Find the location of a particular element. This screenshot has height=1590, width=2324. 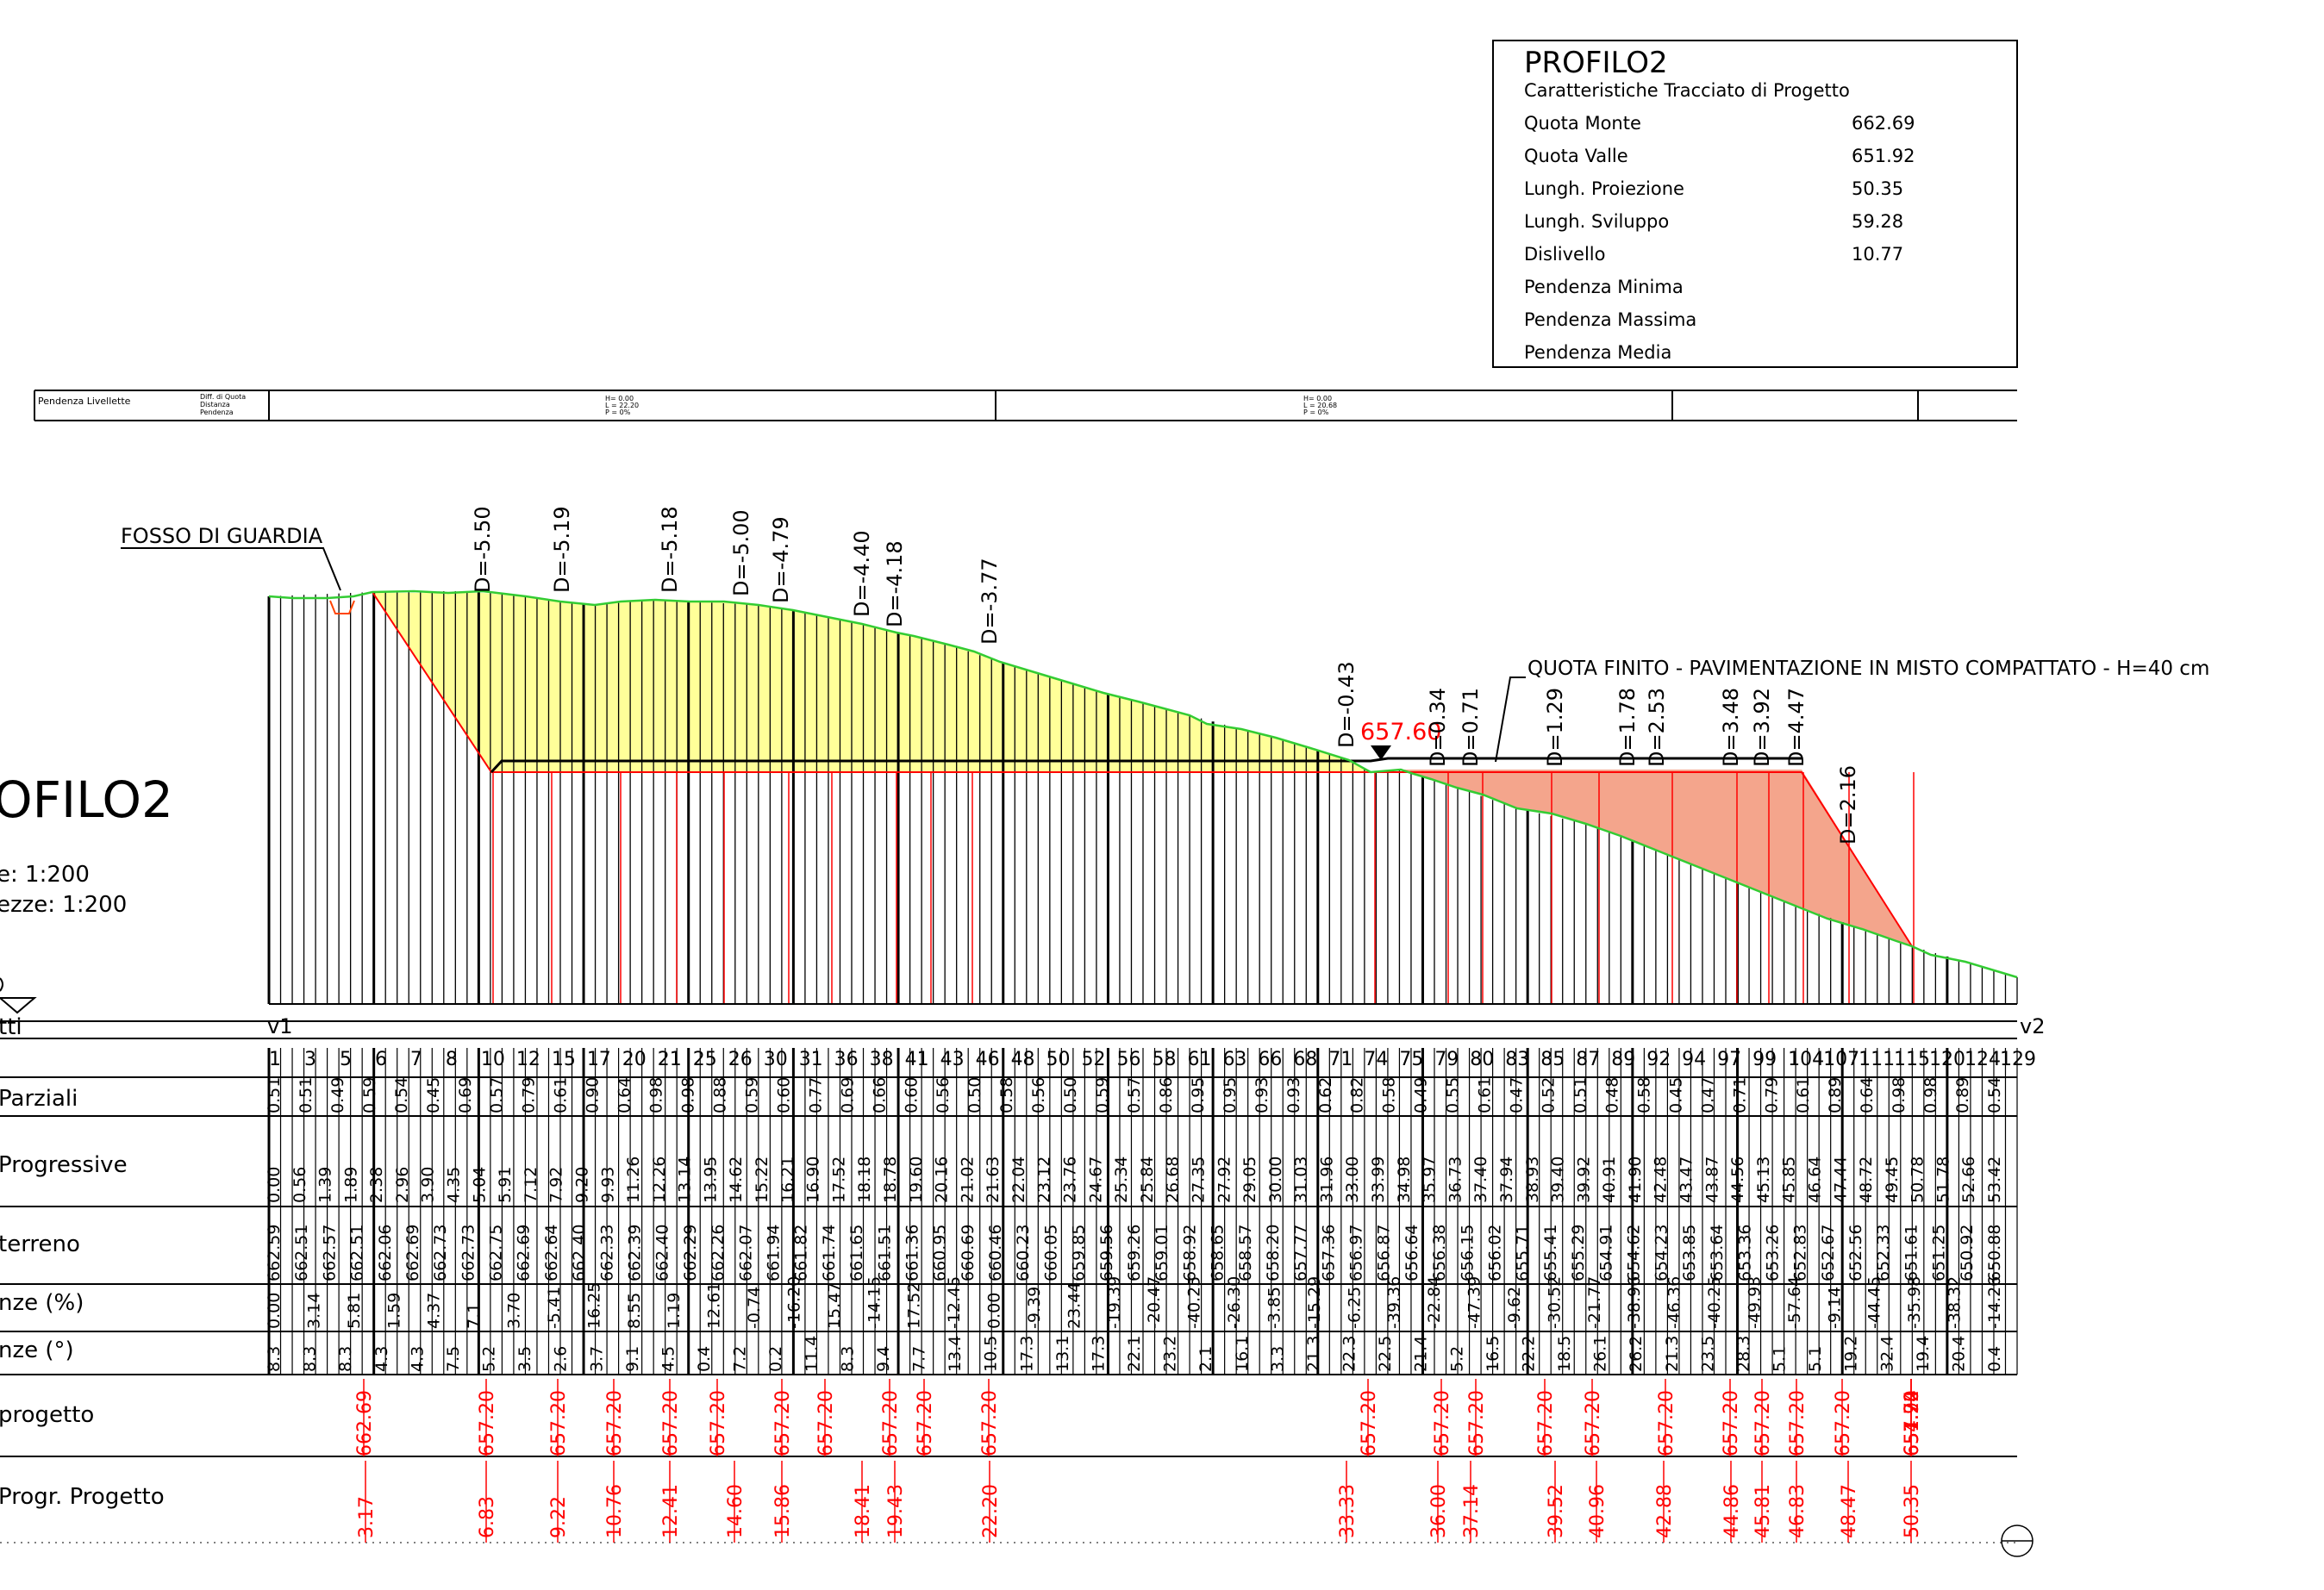

pendenze-deg-values-item: 17.3 is located at coordinates (1098, 1354).